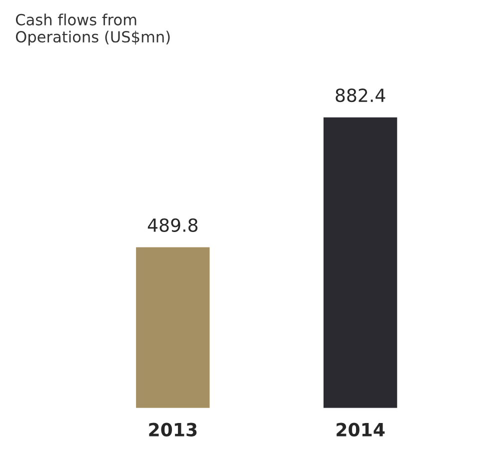  What do you see at coordinates (361, 95) in the screenshot?
I see `data-label: 882.4` at bounding box center [361, 95].